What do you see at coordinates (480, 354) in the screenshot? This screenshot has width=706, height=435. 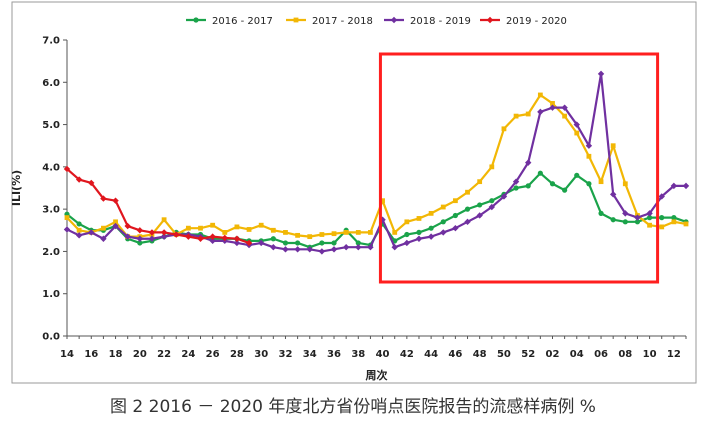 I see `x-tick-label: 48` at bounding box center [480, 354].